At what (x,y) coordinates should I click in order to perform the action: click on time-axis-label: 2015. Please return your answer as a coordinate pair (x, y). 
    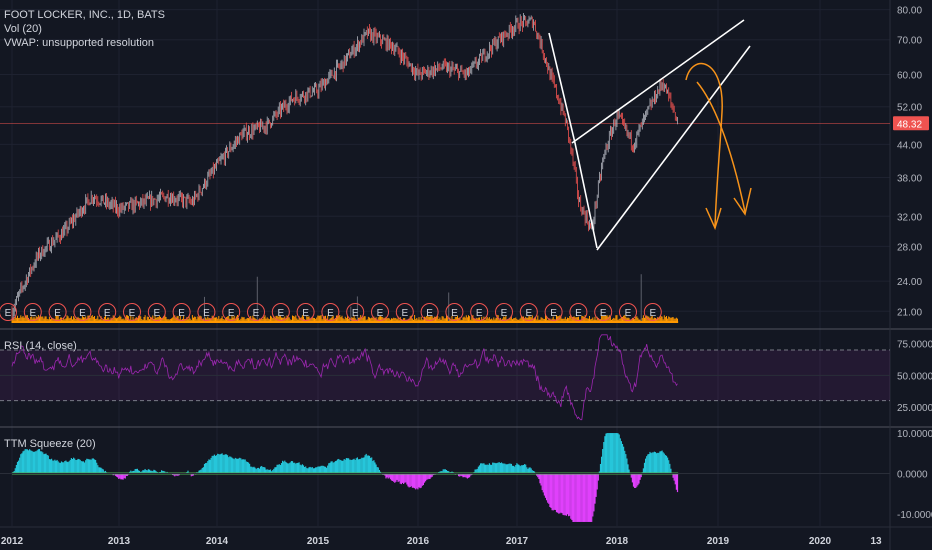
    Looking at the image, I should click on (318, 541).